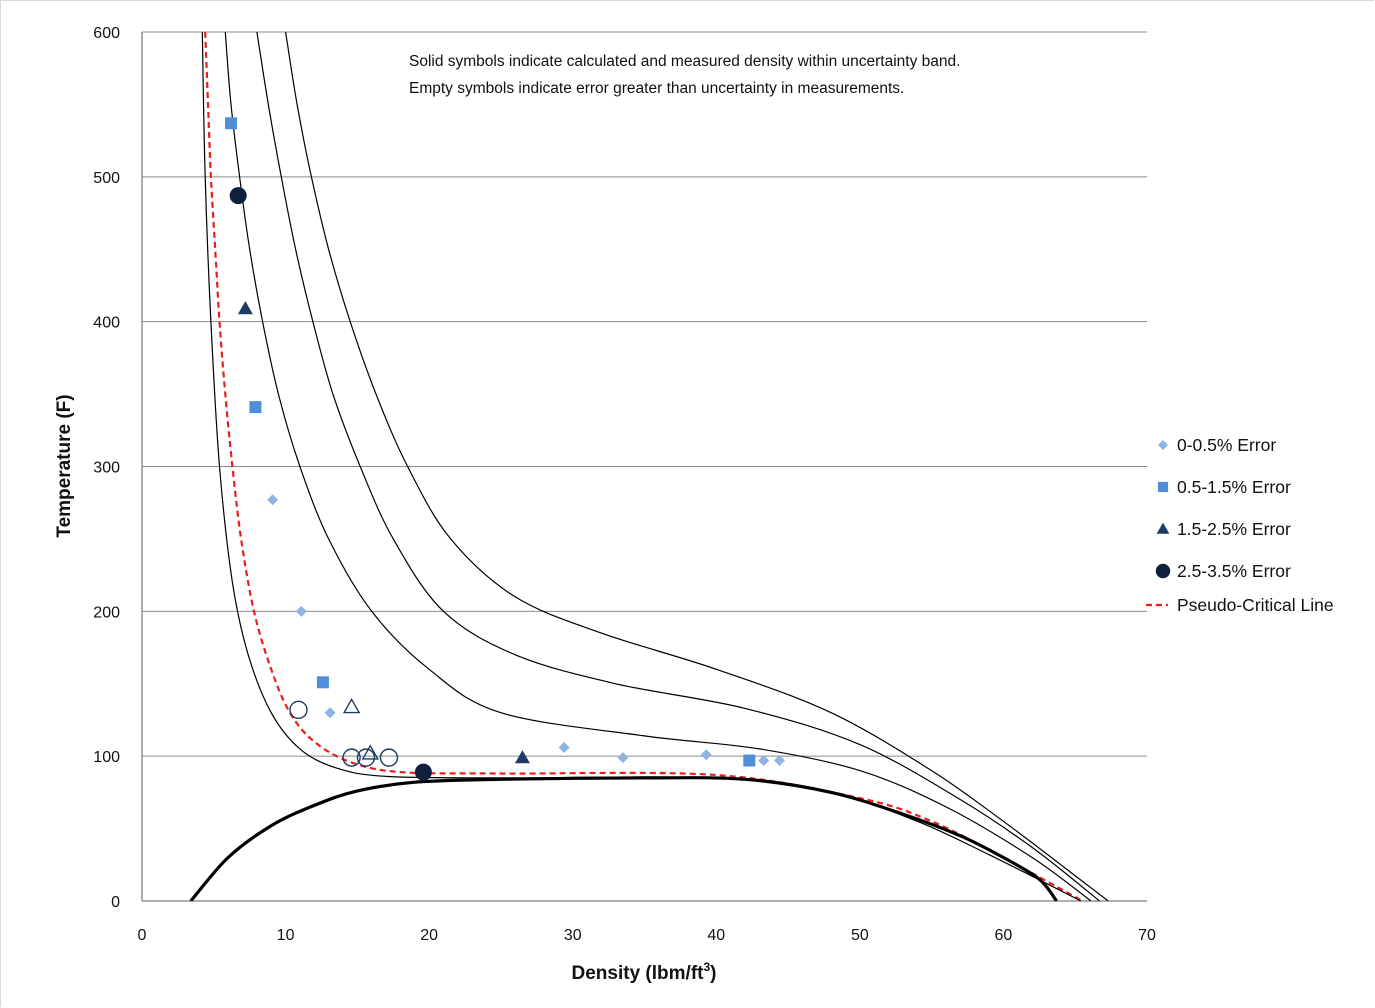 The height and width of the screenshot is (1008, 1375). What do you see at coordinates (1147, 935) in the screenshot?
I see `x-tick-label-70: 70` at bounding box center [1147, 935].